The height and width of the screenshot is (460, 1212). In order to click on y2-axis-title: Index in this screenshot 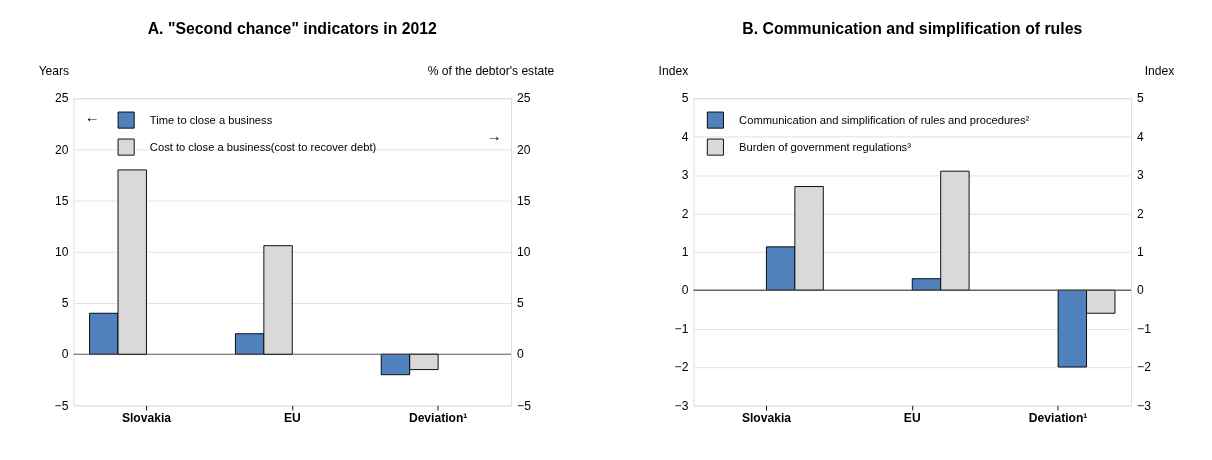, I will do `click(1159, 71)`.